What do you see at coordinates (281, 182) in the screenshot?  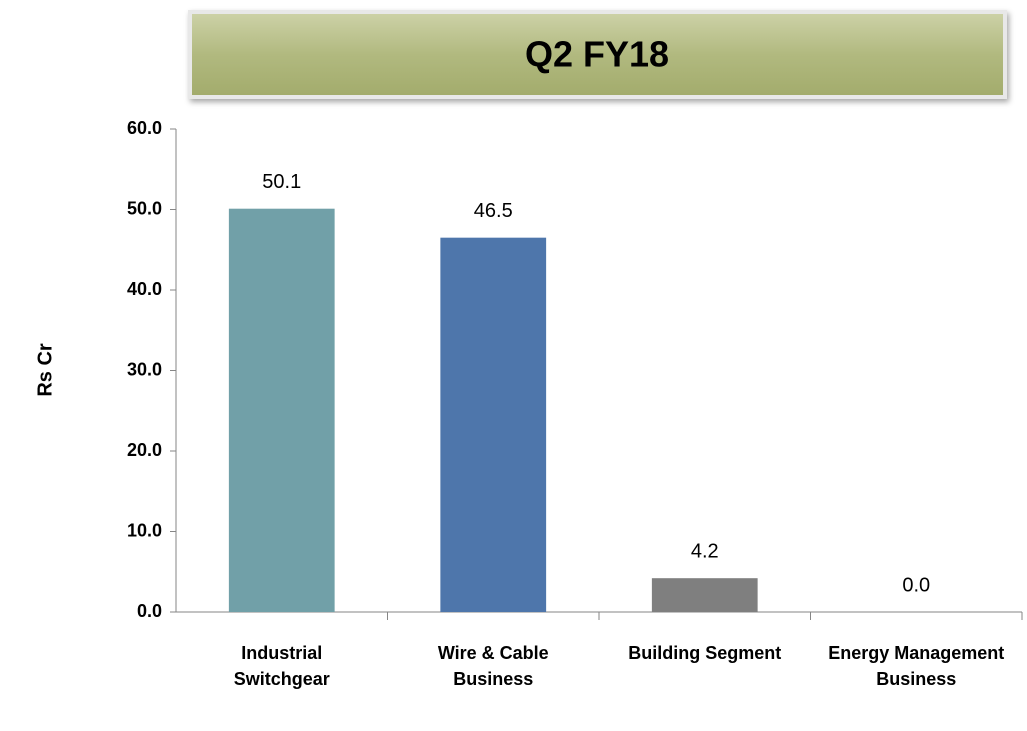 I see `data-label: 50.1` at bounding box center [281, 182].